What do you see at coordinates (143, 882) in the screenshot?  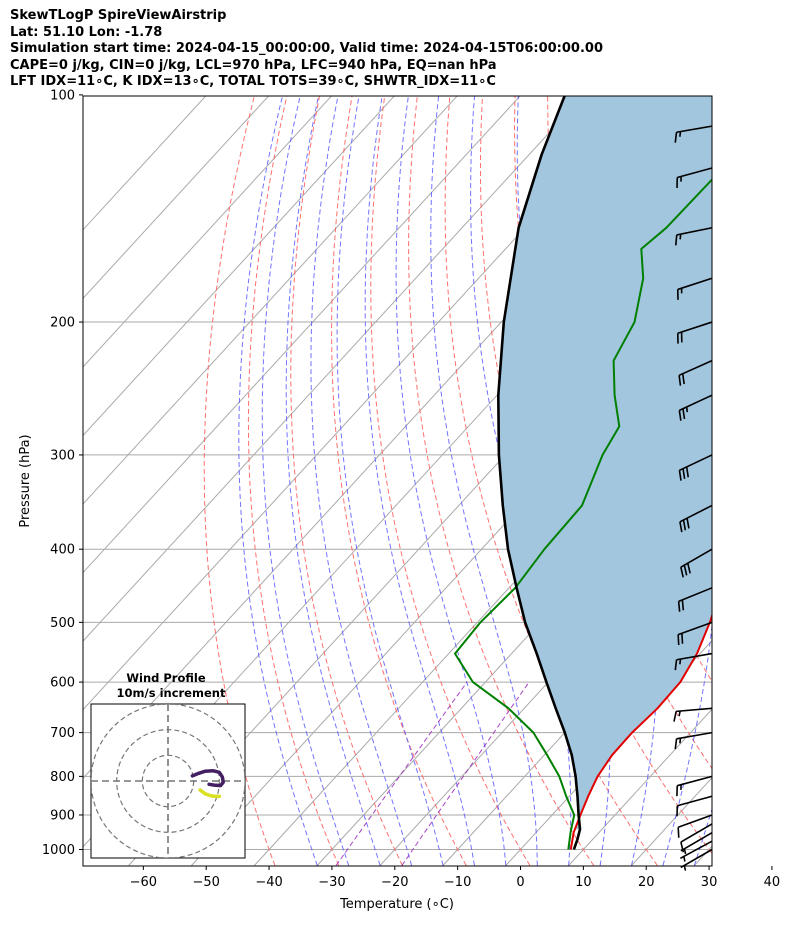 I see `x-tick-label: −60` at bounding box center [143, 882].